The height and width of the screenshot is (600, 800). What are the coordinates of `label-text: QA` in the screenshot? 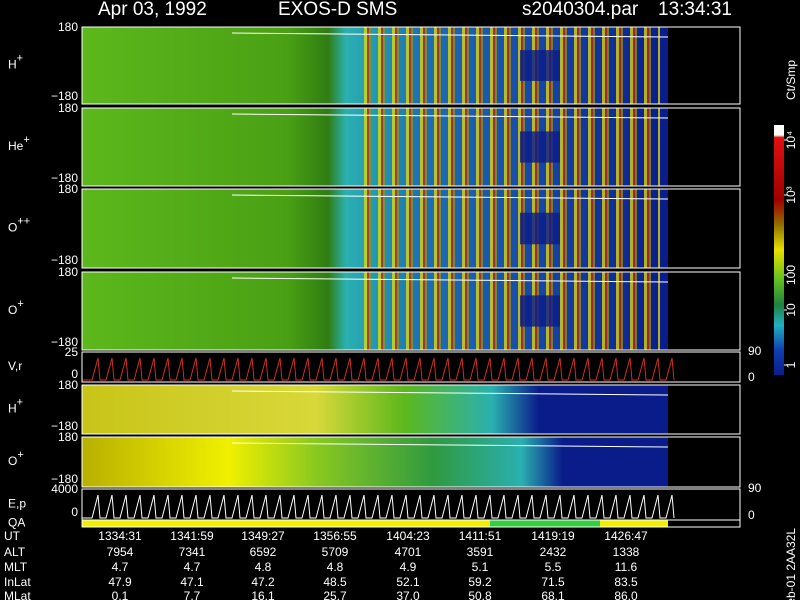 It's located at (16, 523).